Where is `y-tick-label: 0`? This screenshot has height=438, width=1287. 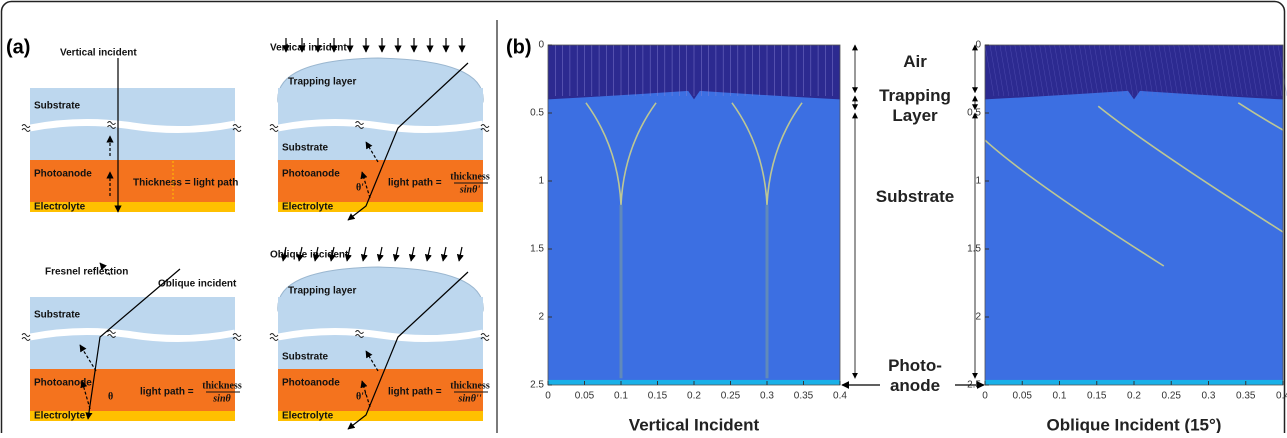
y-tick-label: 0 is located at coordinates (978, 45).